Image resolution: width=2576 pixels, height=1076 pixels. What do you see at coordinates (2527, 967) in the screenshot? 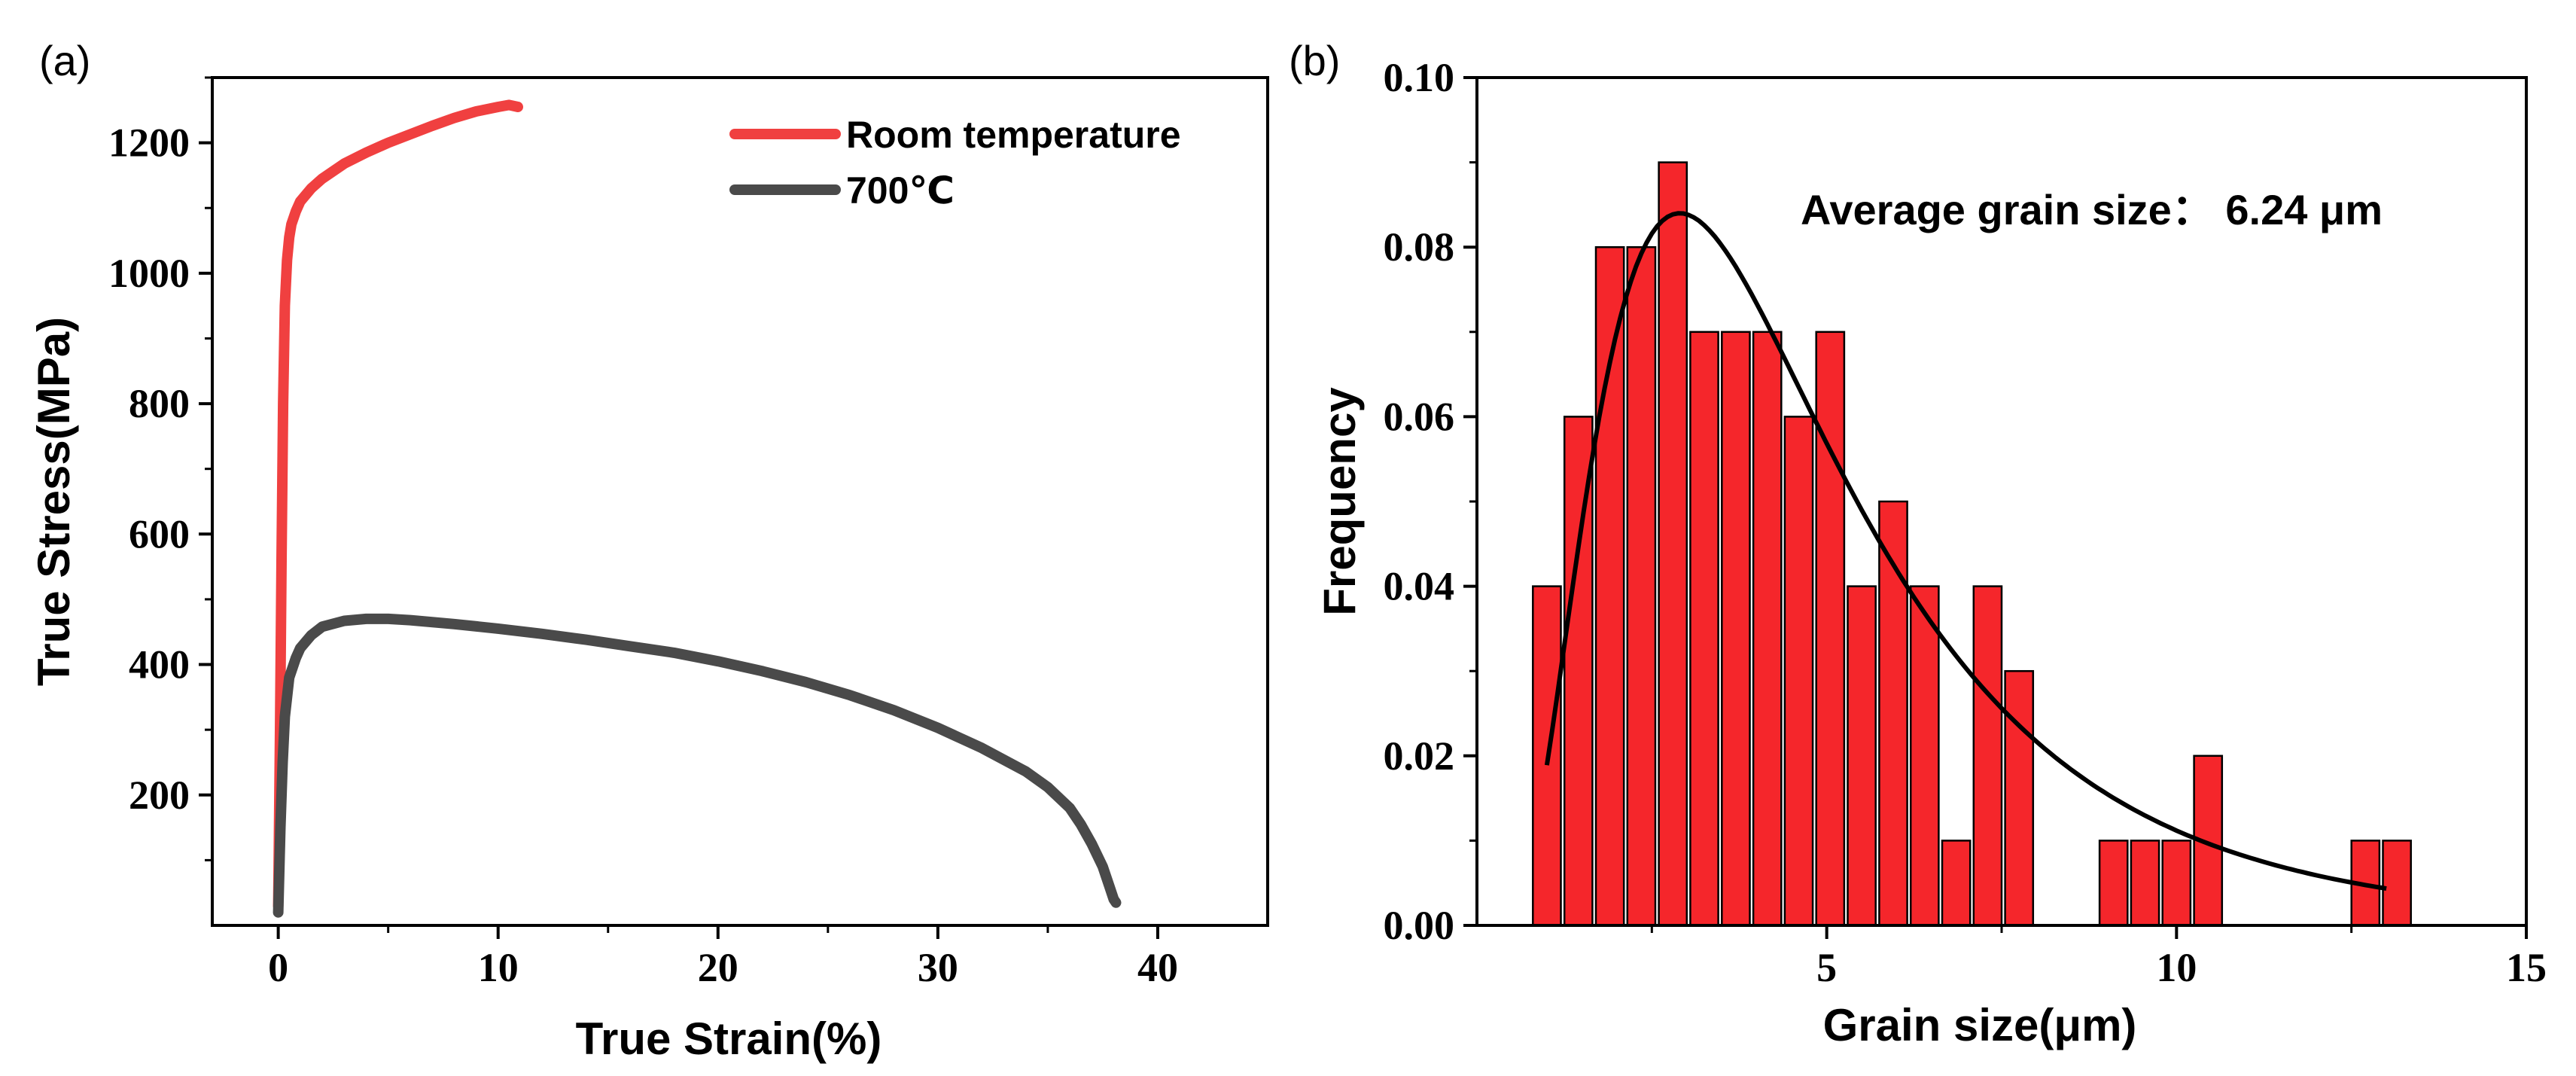
I see `x-tick-label: 15` at bounding box center [2527, 967].